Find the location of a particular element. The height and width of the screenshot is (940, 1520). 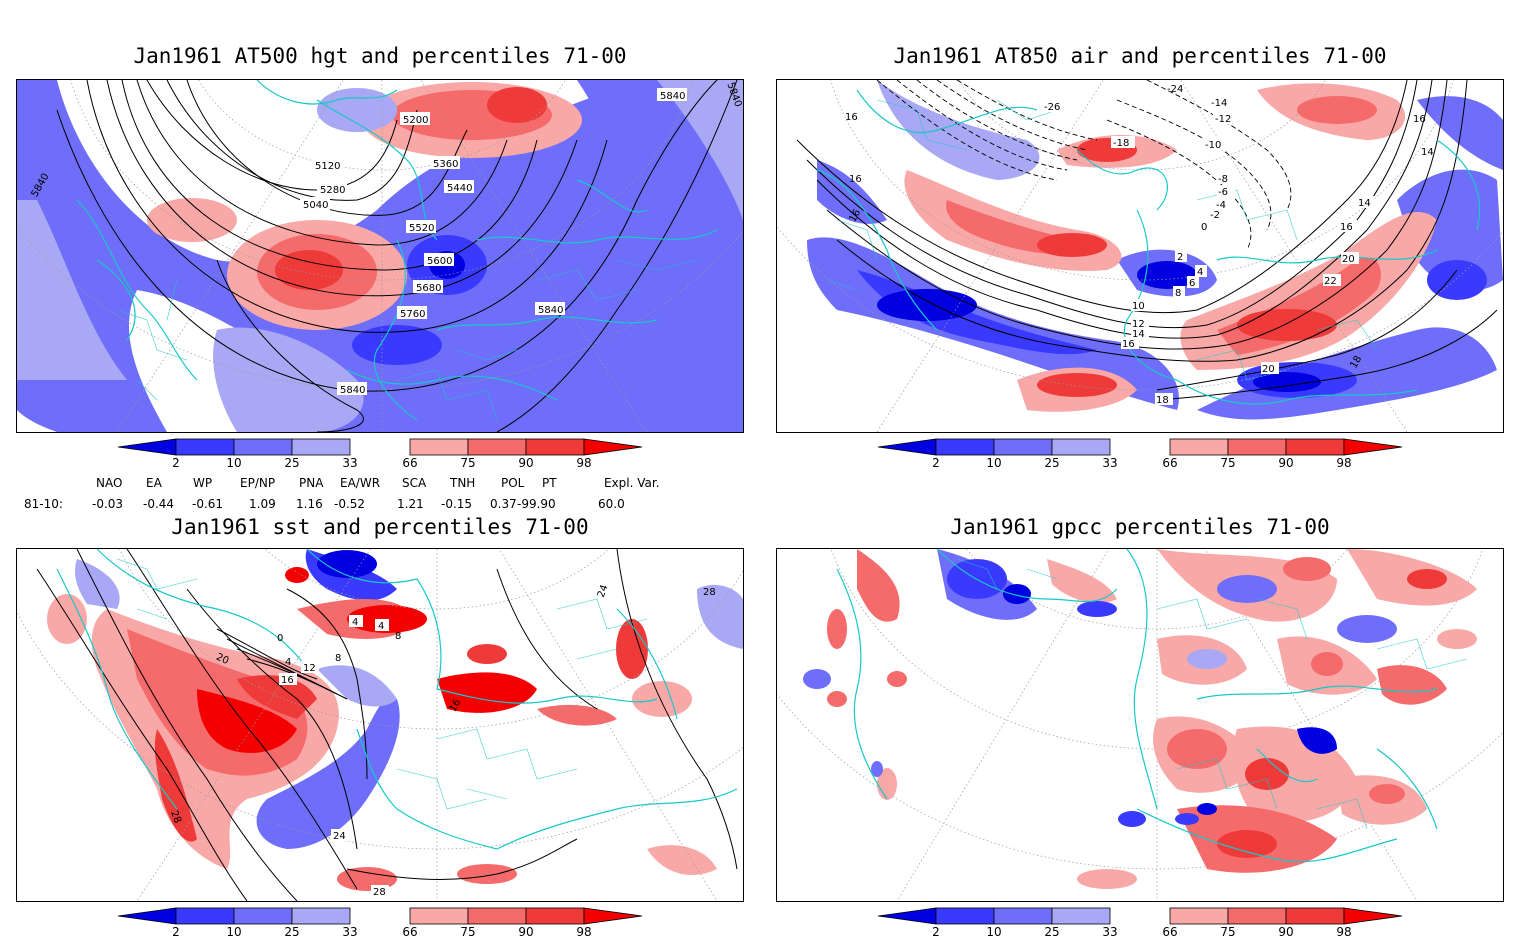

tele-value: 1.21 is located at coordinates (410, 504).